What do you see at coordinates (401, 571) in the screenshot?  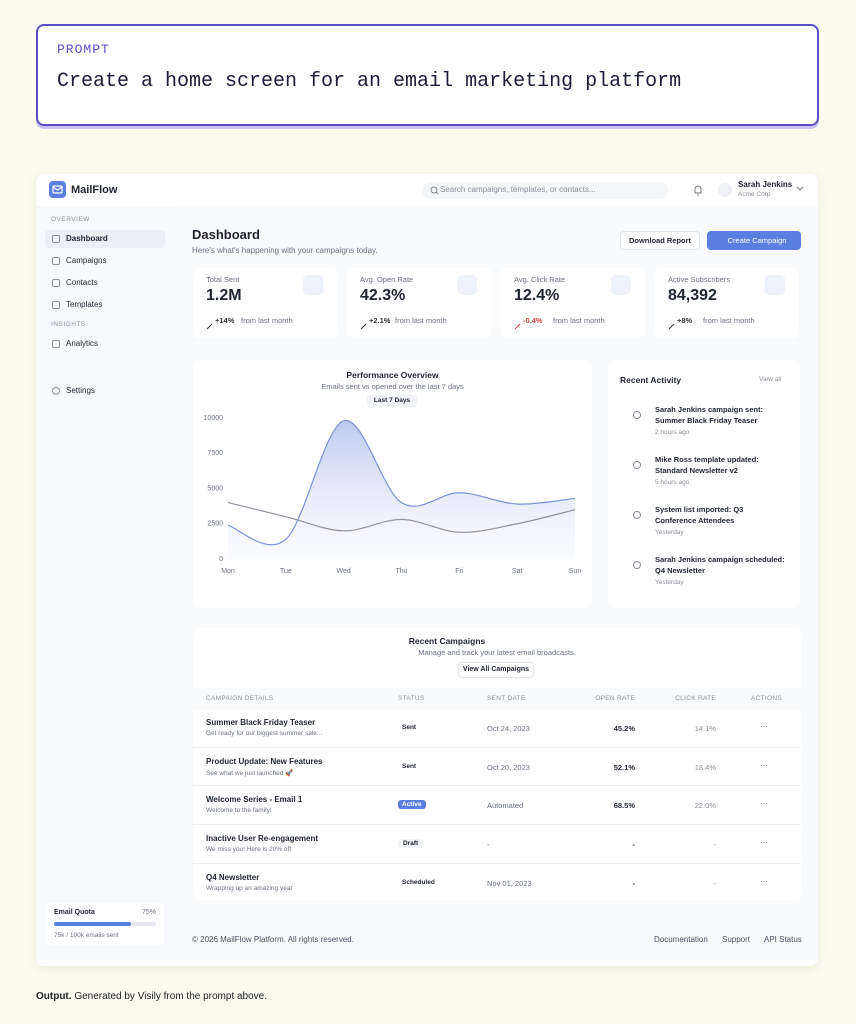 I see `x-tick-label: Thu` at bounding box center [401, 571].